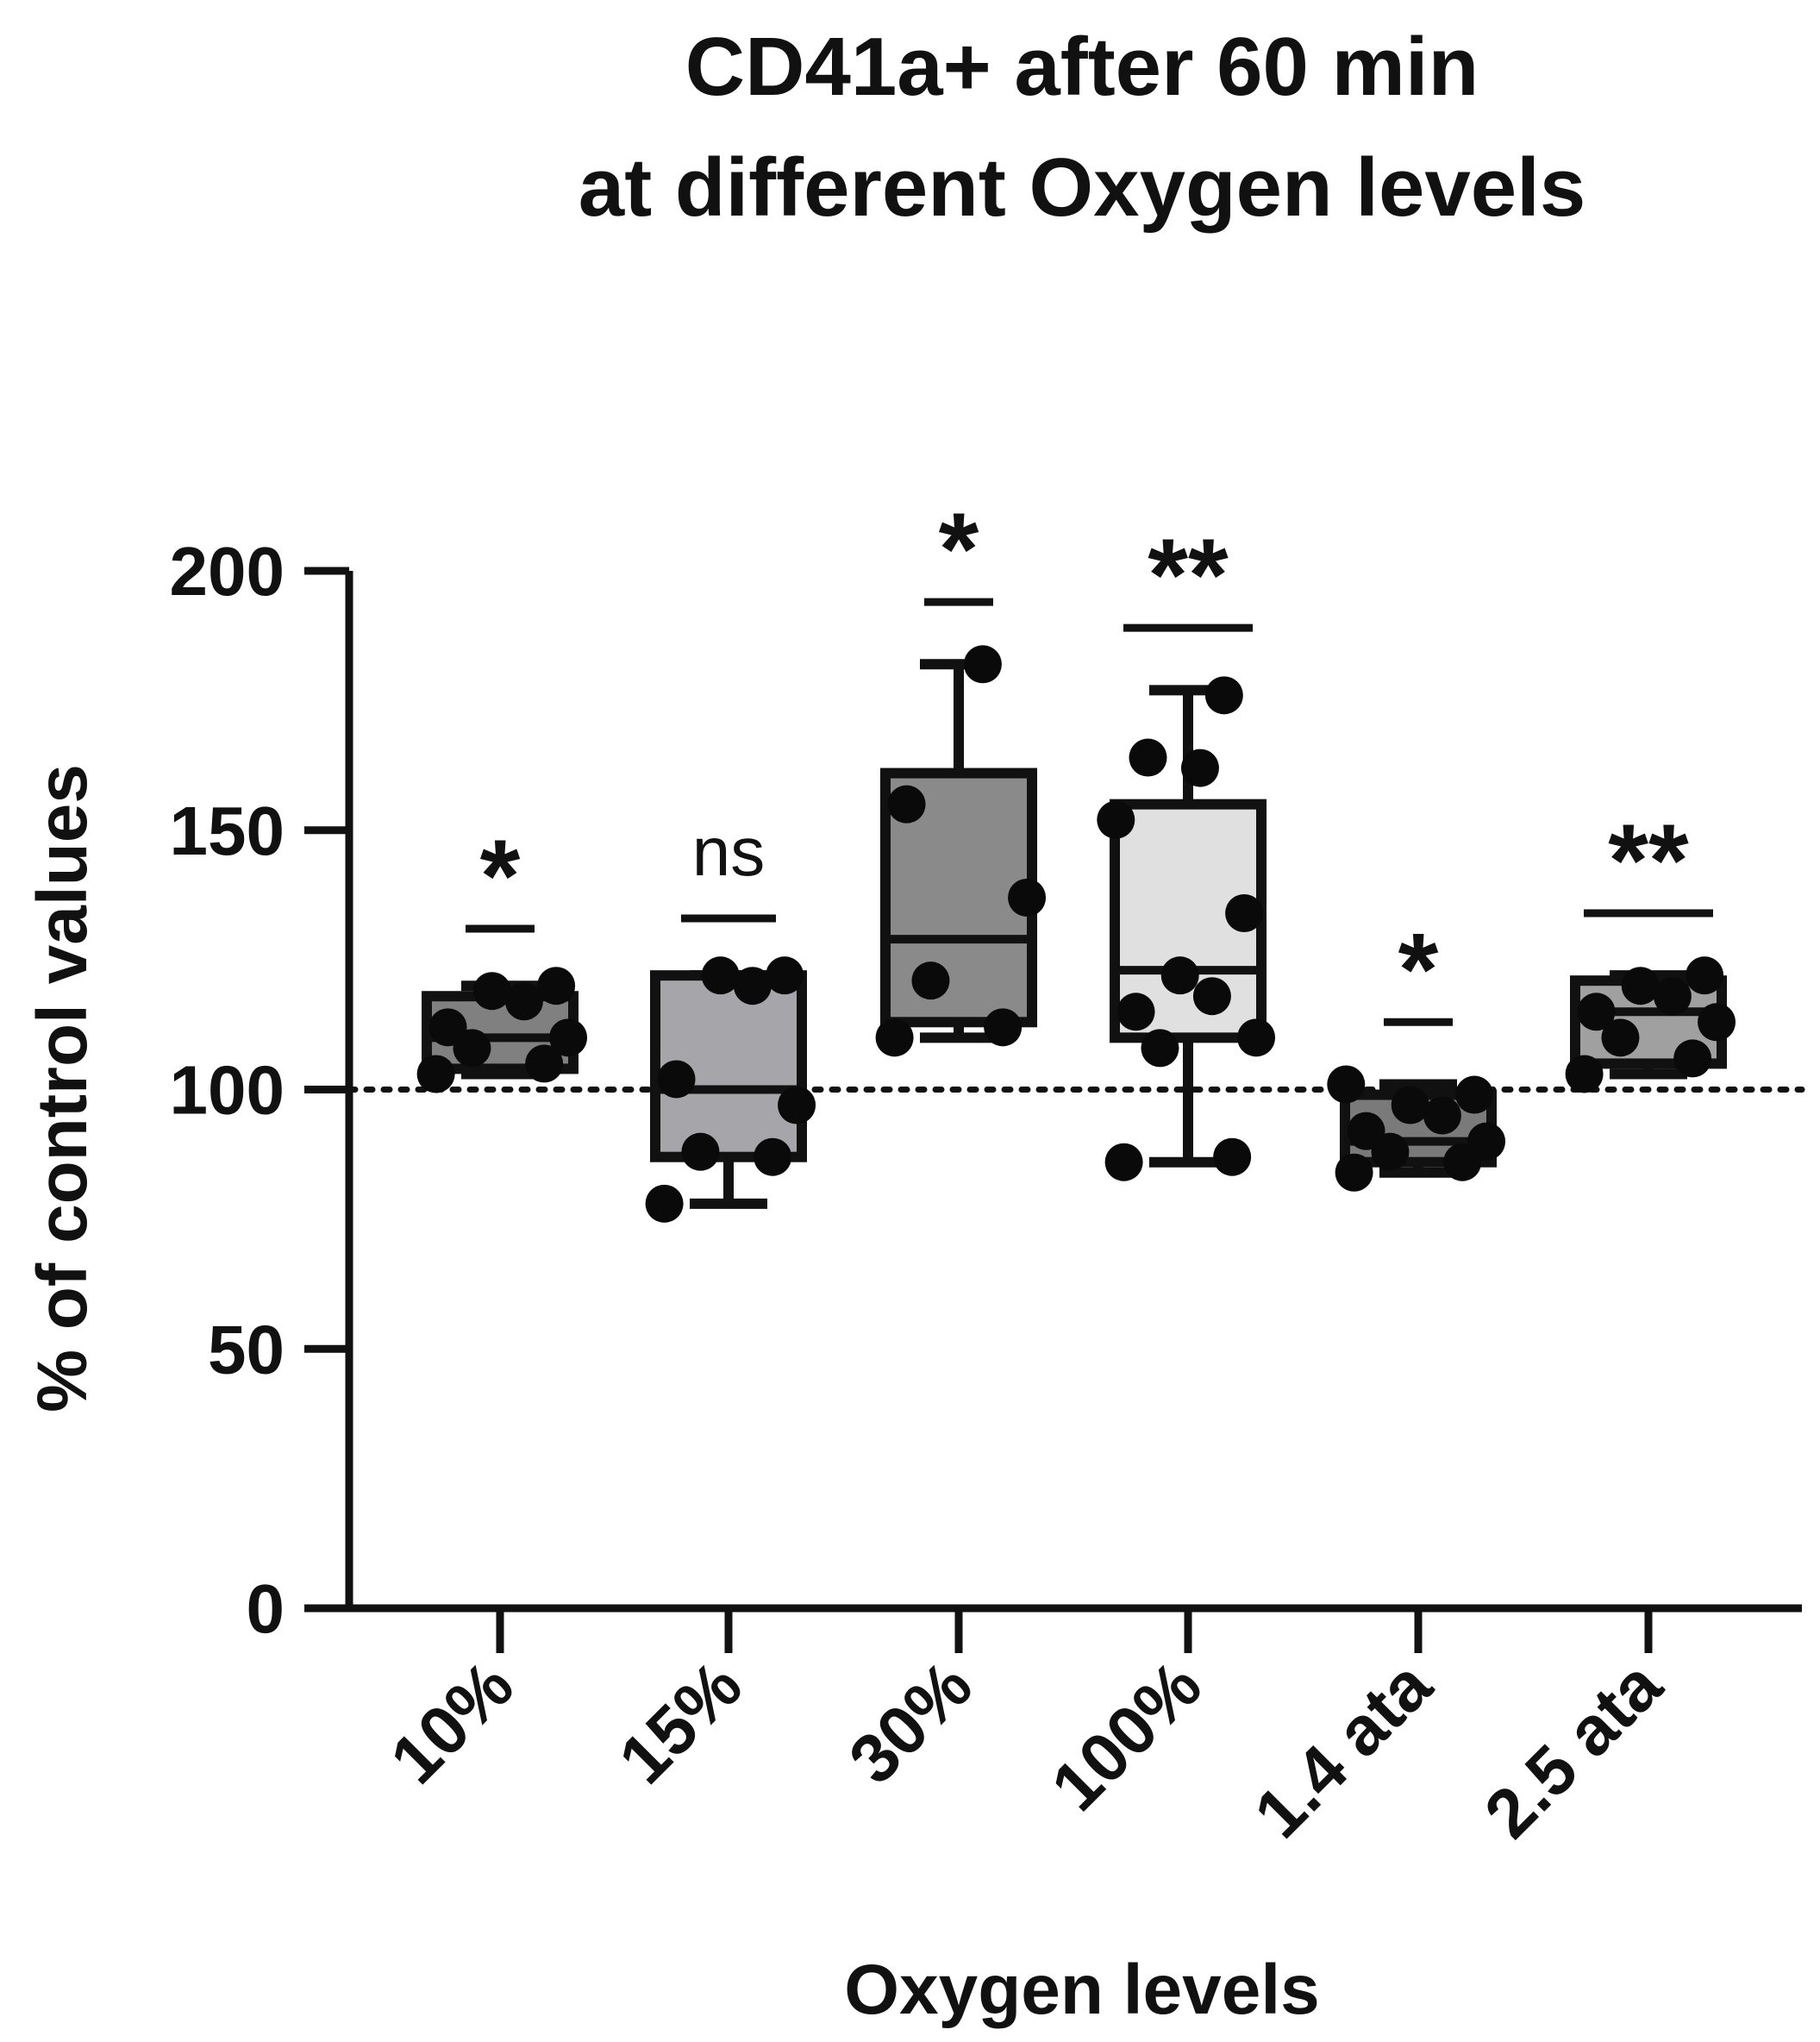 This screenshot has height=2042, width=1820. I want to click on x-tick-label: 15%, so click(680, 1722).